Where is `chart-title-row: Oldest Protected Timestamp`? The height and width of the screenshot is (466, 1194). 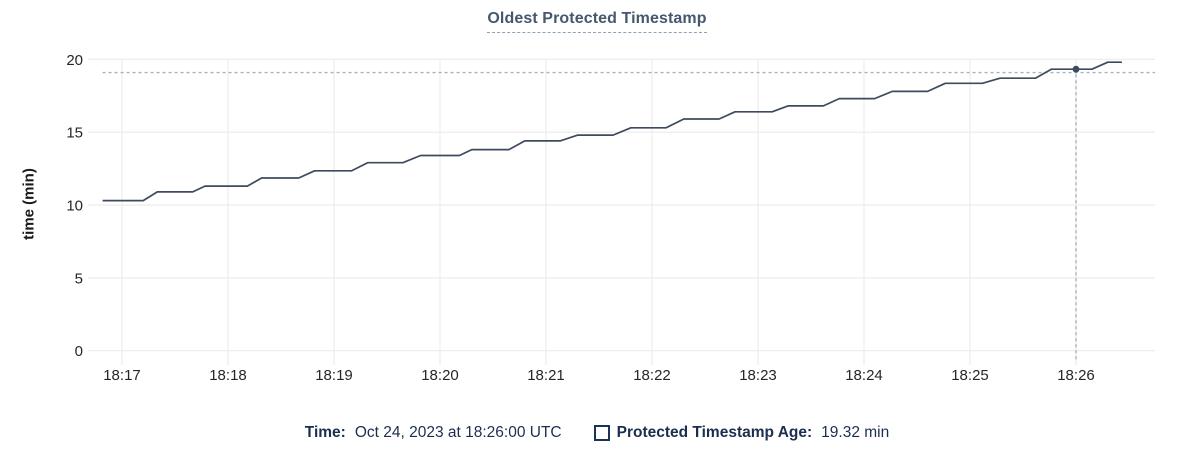 chart-title-row: Oldest Protected Timestamp is located at coordinates (597, 21).